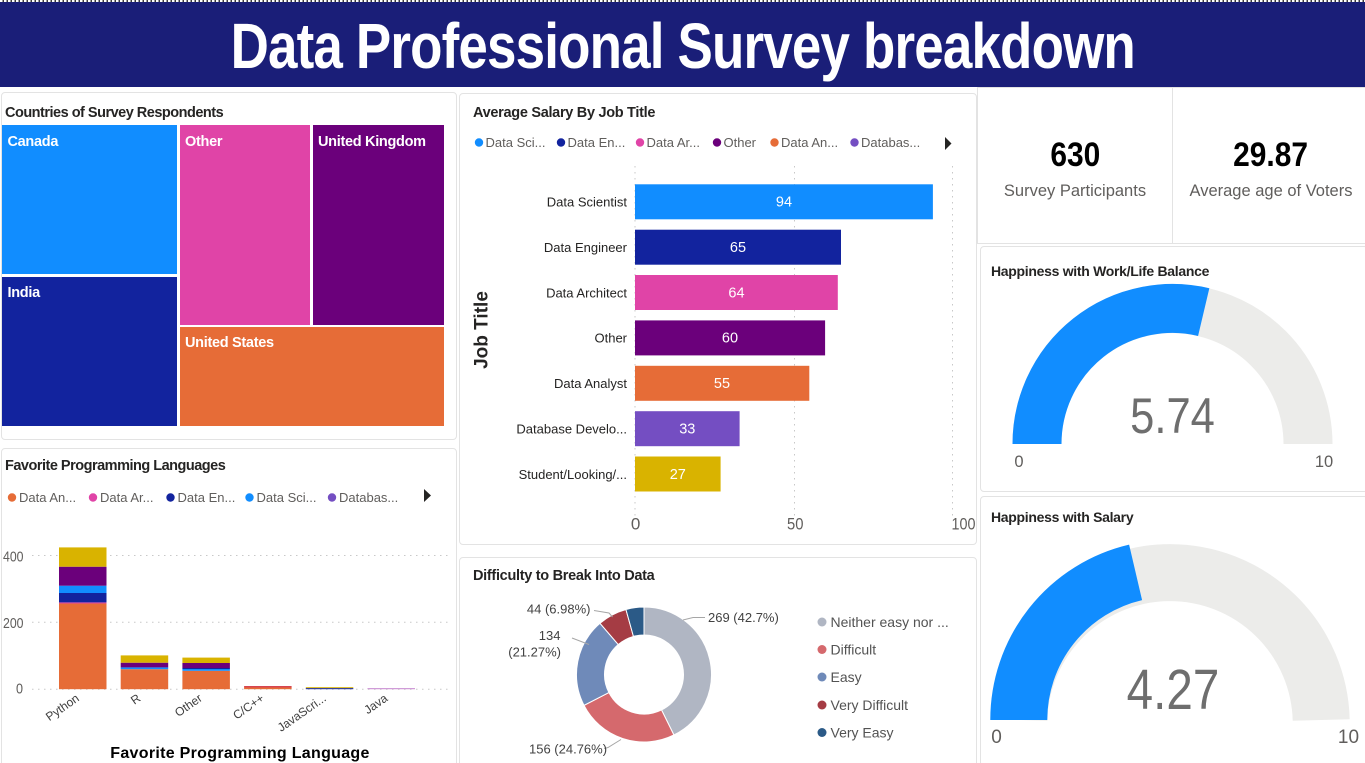 The height and width of the screenshot is (763, 1365). What do you see at coordinates (1173, 690) in the screenshot?
I see `svg-text: 4.27` at bounding box center [1173, 690].